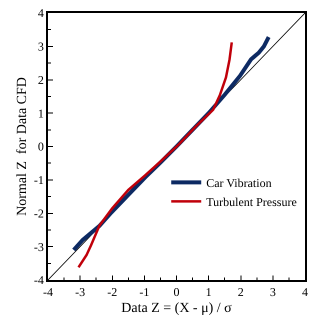  What do you see at coordinates (209, 292) in the screenshot?
I see `x-tick-label: 1` at bounding box center [209, 292].